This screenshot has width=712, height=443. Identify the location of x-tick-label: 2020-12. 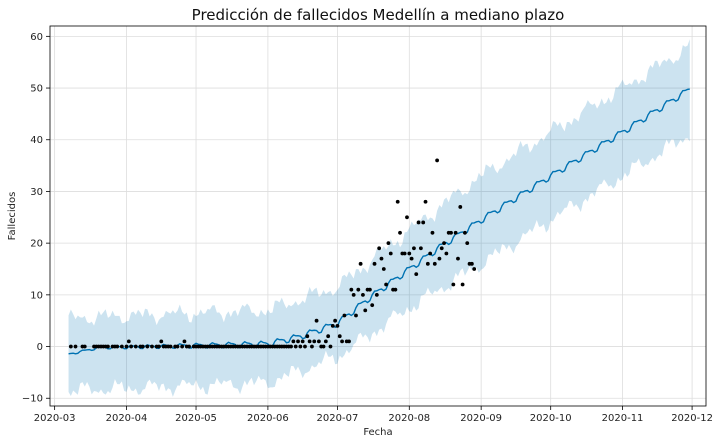
(691, 418).